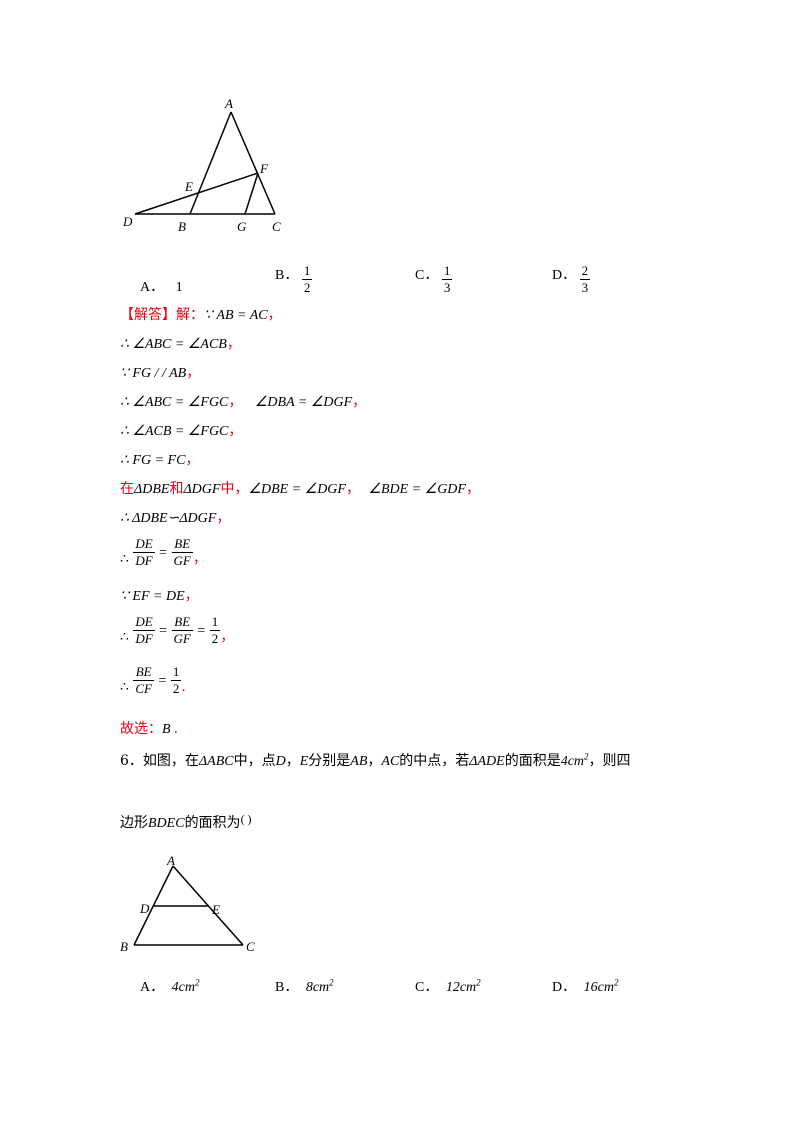  What do you see at coordinates (188, 186) in the screenshot?
I see `label-e: E` at bounding box center [188, 186].